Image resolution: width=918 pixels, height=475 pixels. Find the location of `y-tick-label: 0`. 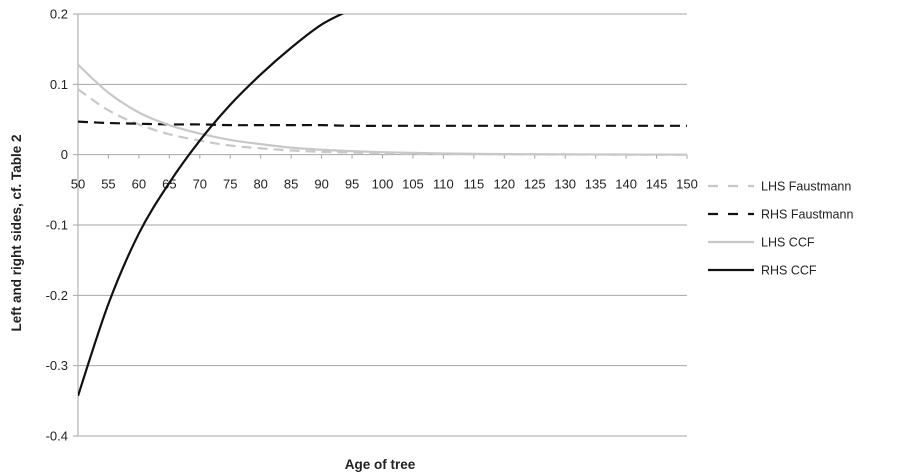

y-tick-label: 0 is located at coordinates (64, 154).